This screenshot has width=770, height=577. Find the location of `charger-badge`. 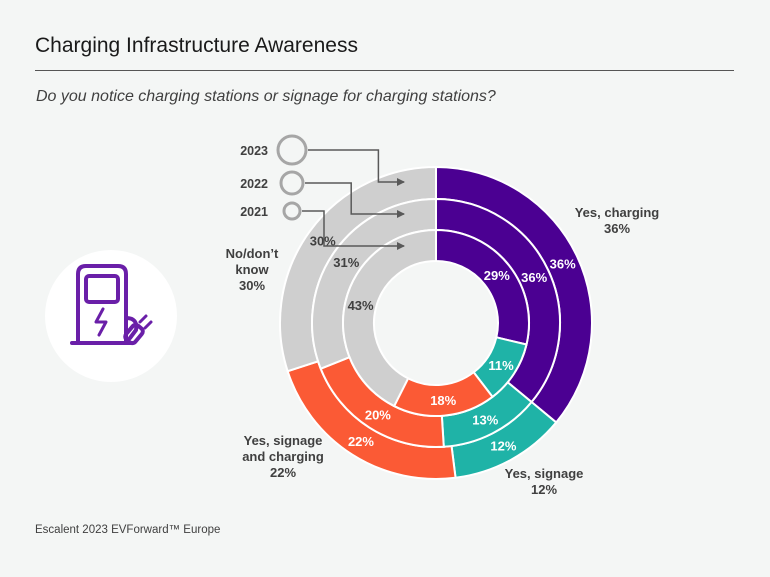

charger-badge is located at coordinates (111, 316).